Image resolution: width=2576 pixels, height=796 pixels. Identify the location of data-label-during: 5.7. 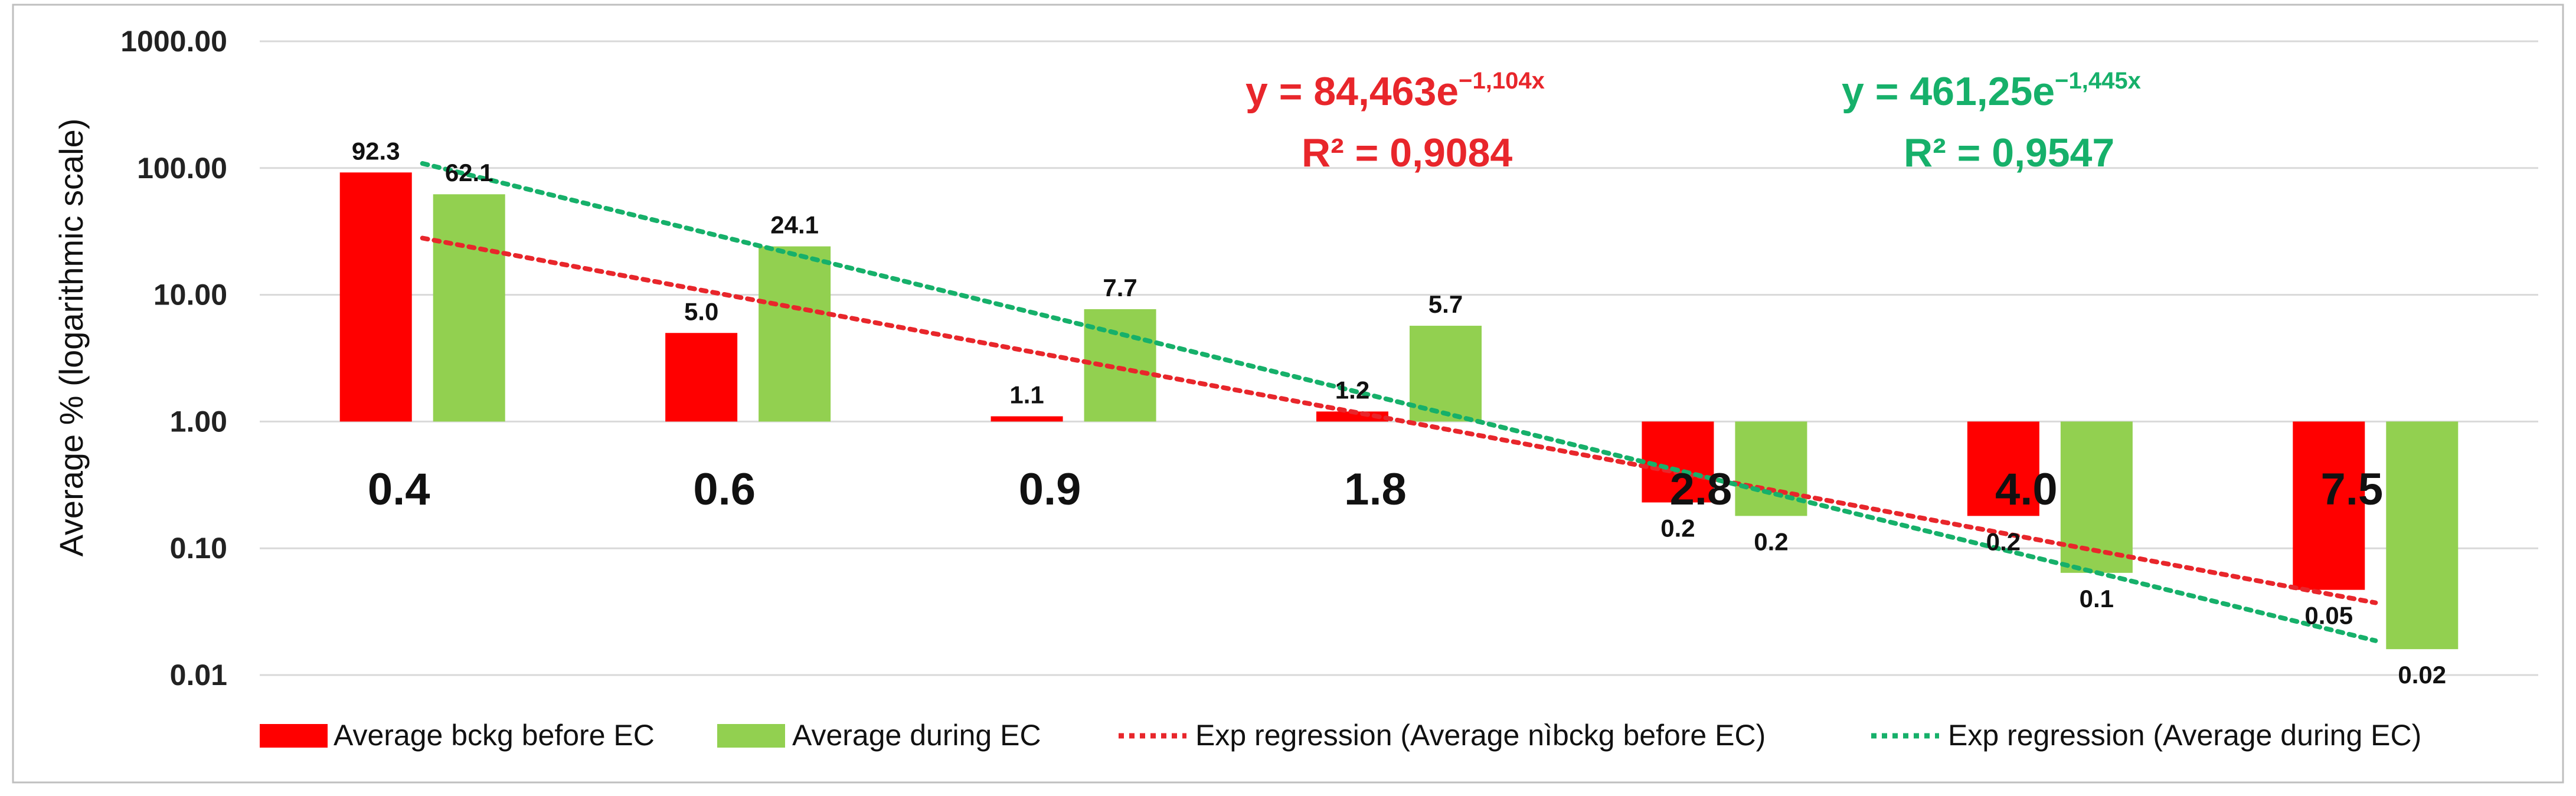
(1445, 304).